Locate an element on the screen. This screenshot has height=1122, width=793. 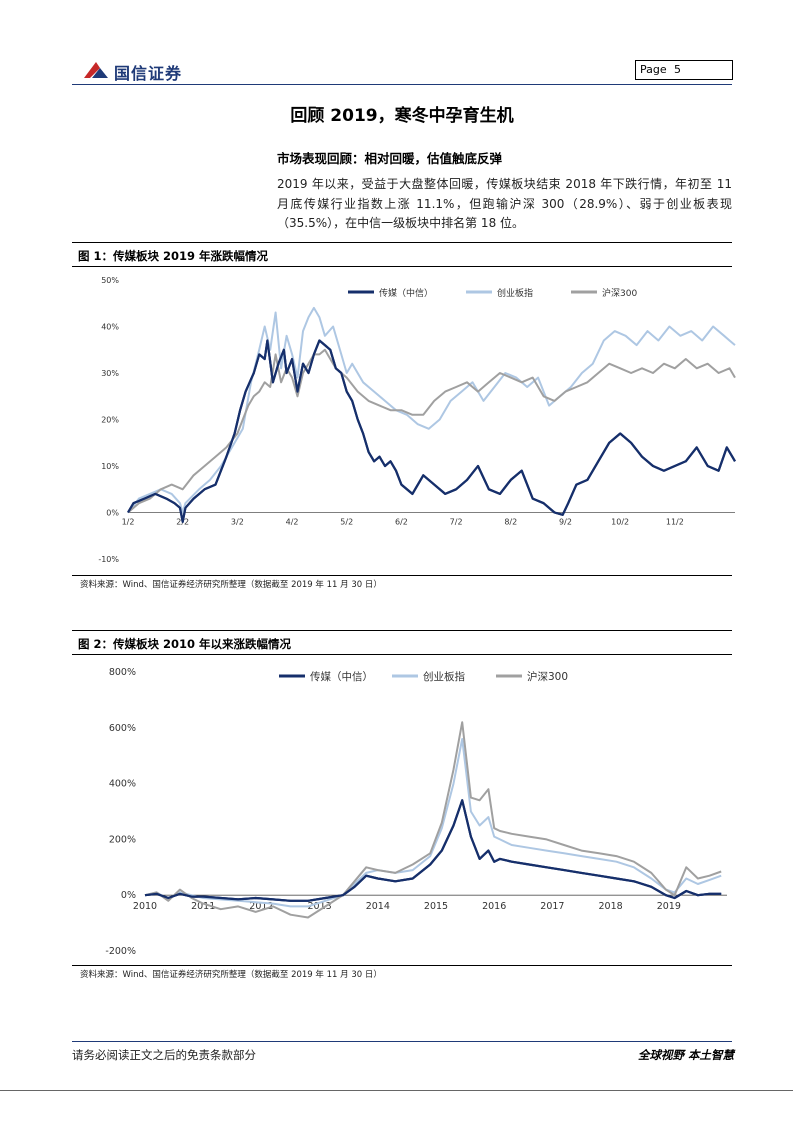
company-name: 国信证券 is located at coordinates (148, 73).